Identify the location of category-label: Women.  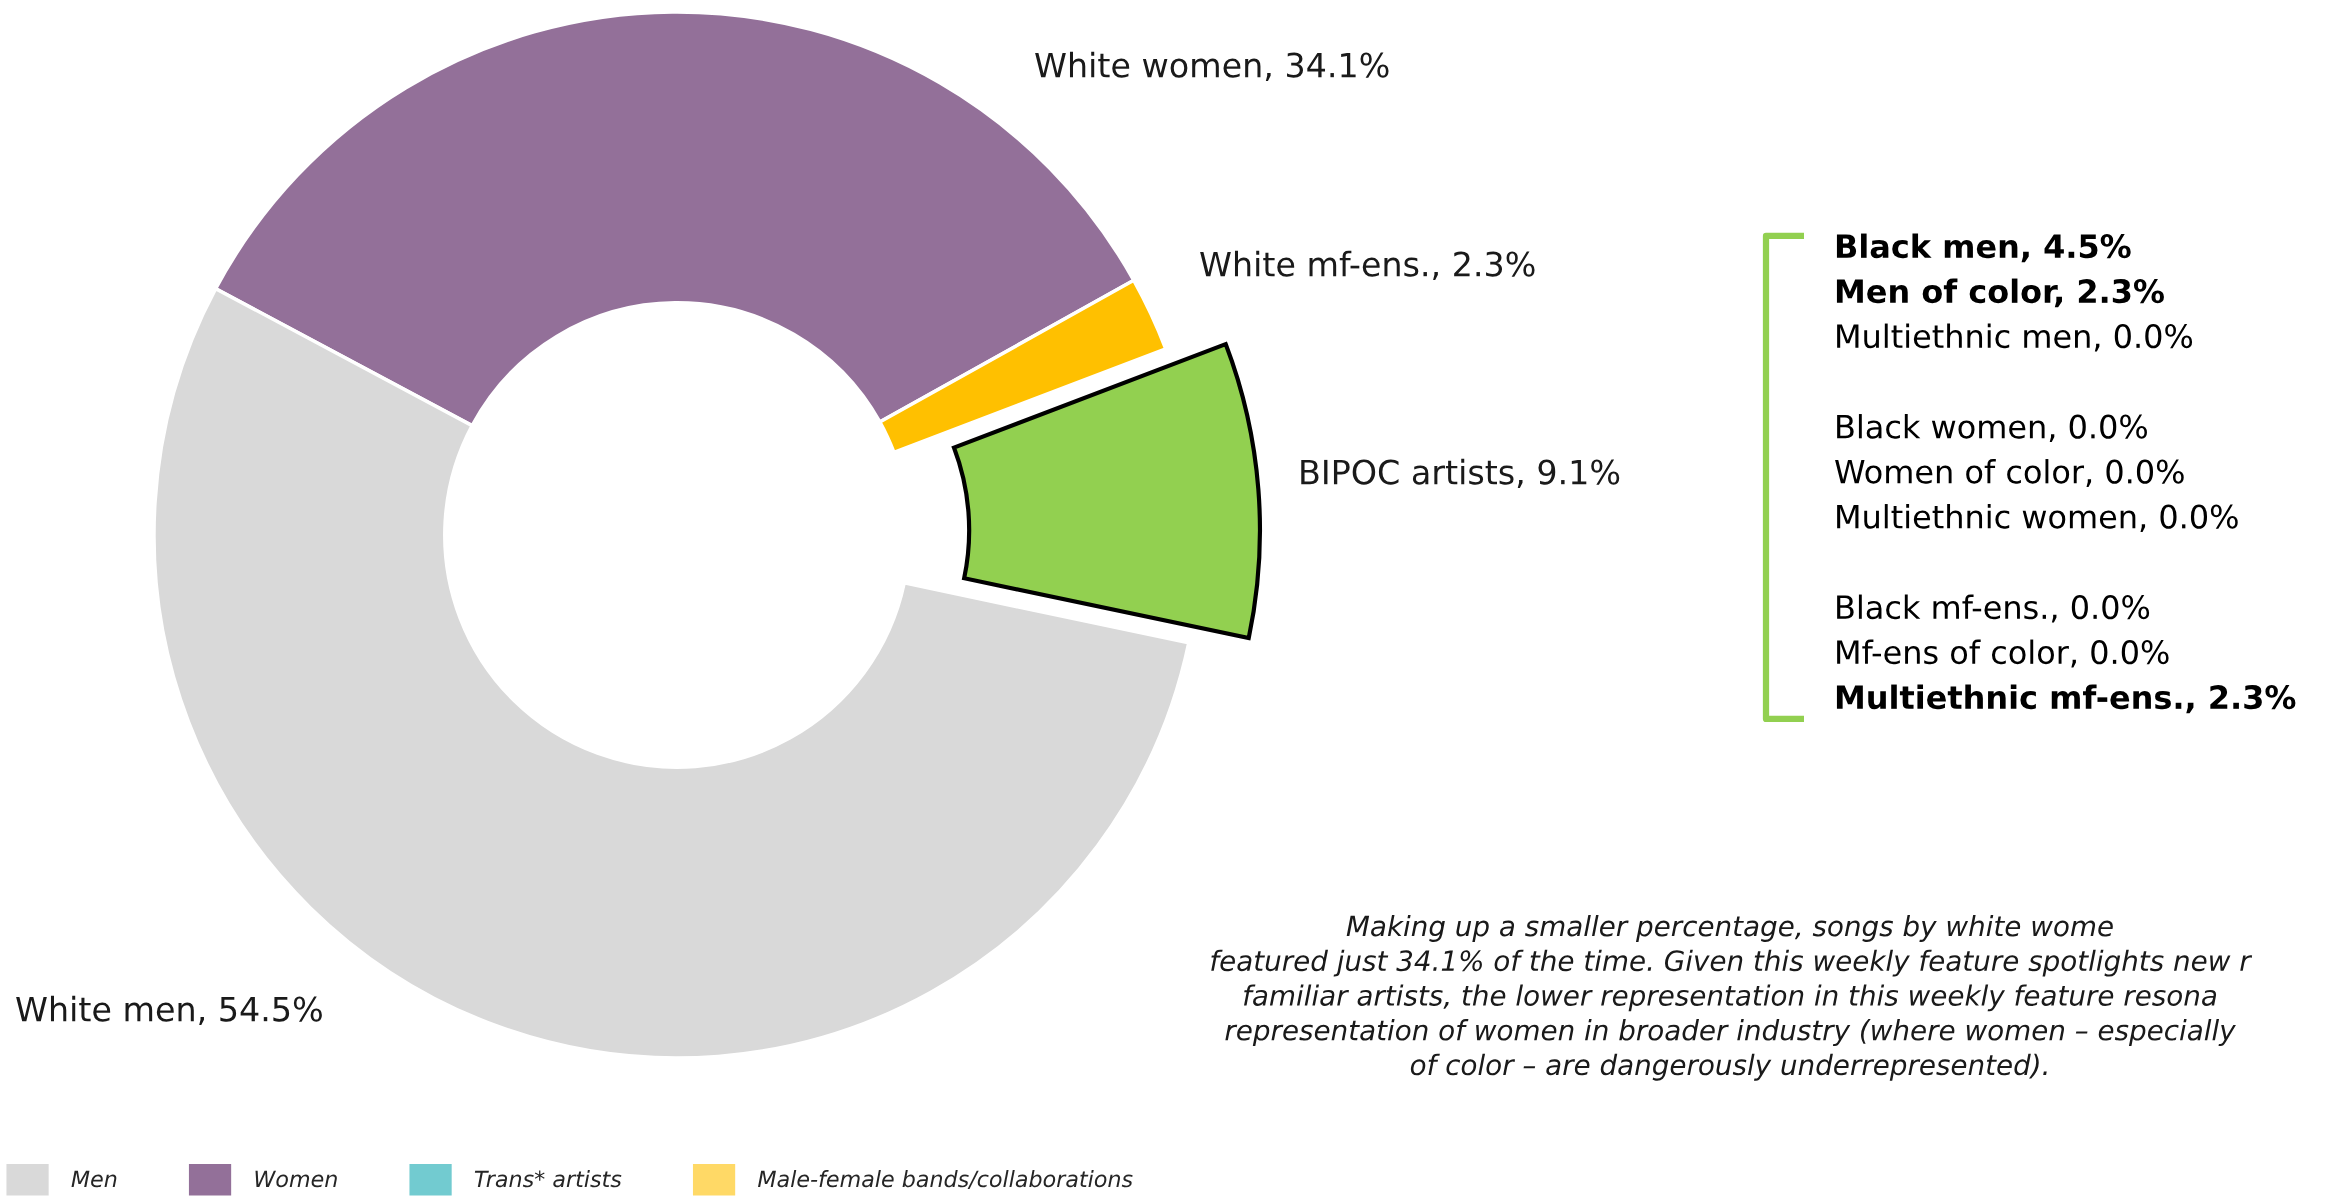
(296, 1179).